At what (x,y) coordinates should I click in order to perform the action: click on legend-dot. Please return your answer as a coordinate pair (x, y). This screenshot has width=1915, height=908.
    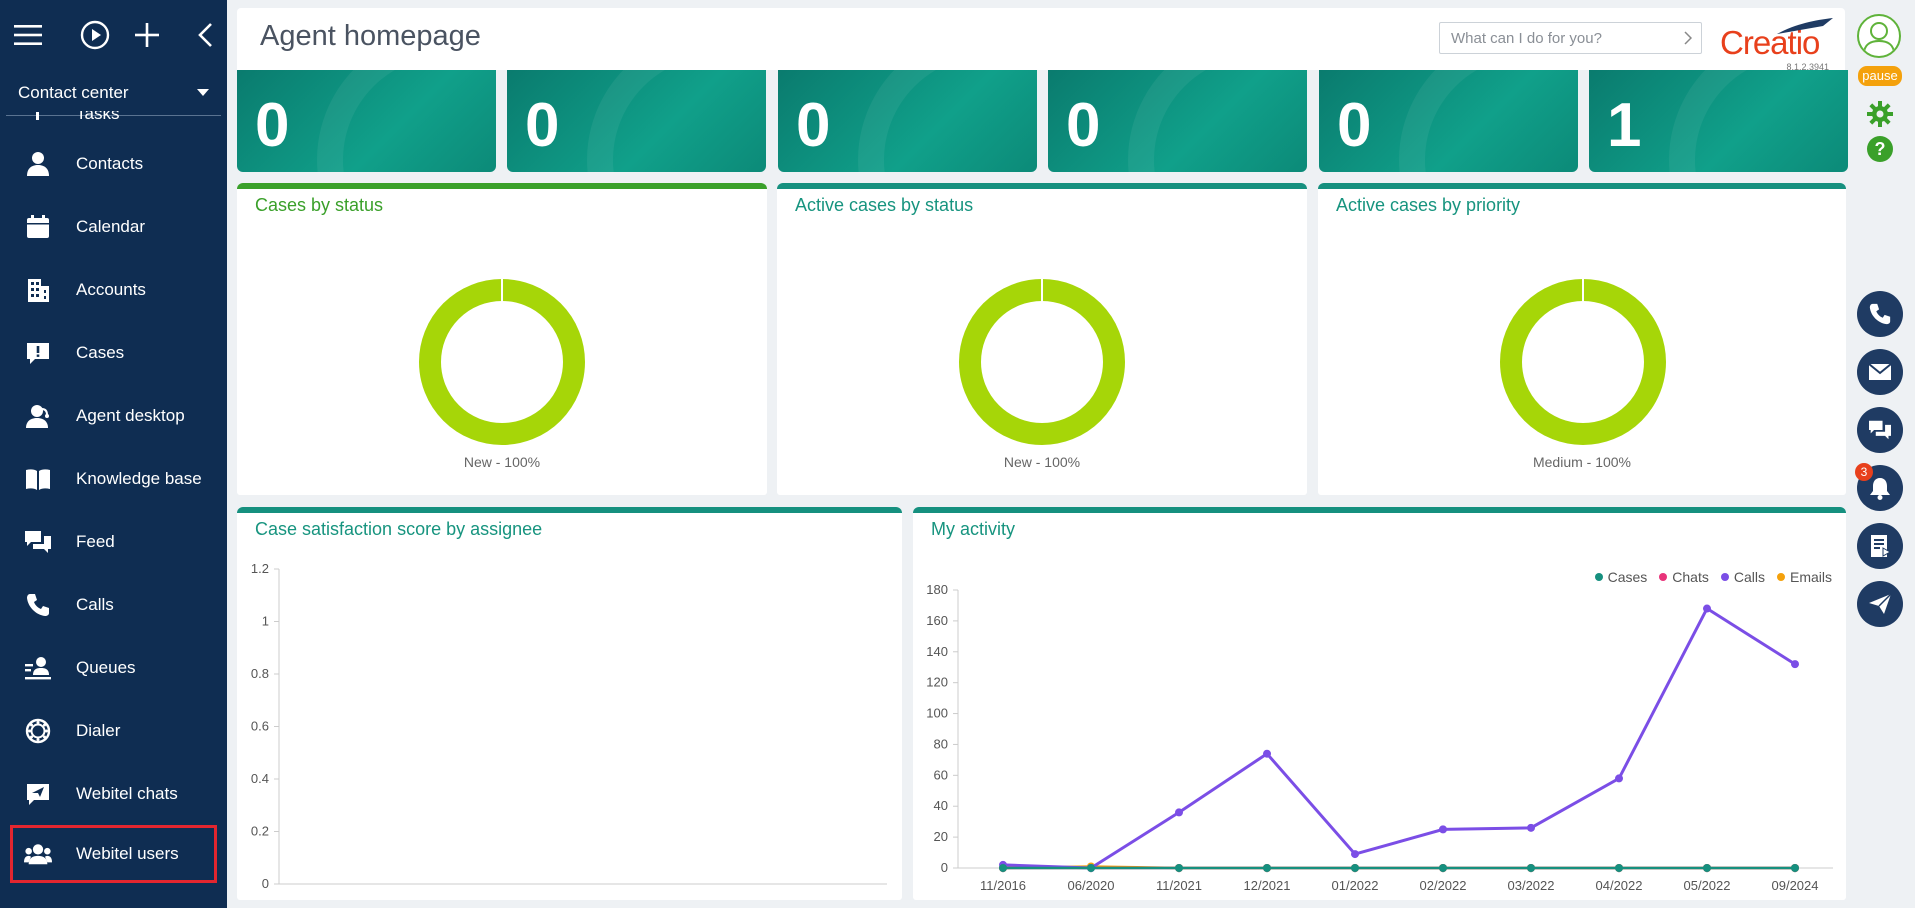
    Looking at the image, I should click on (1780, 577).